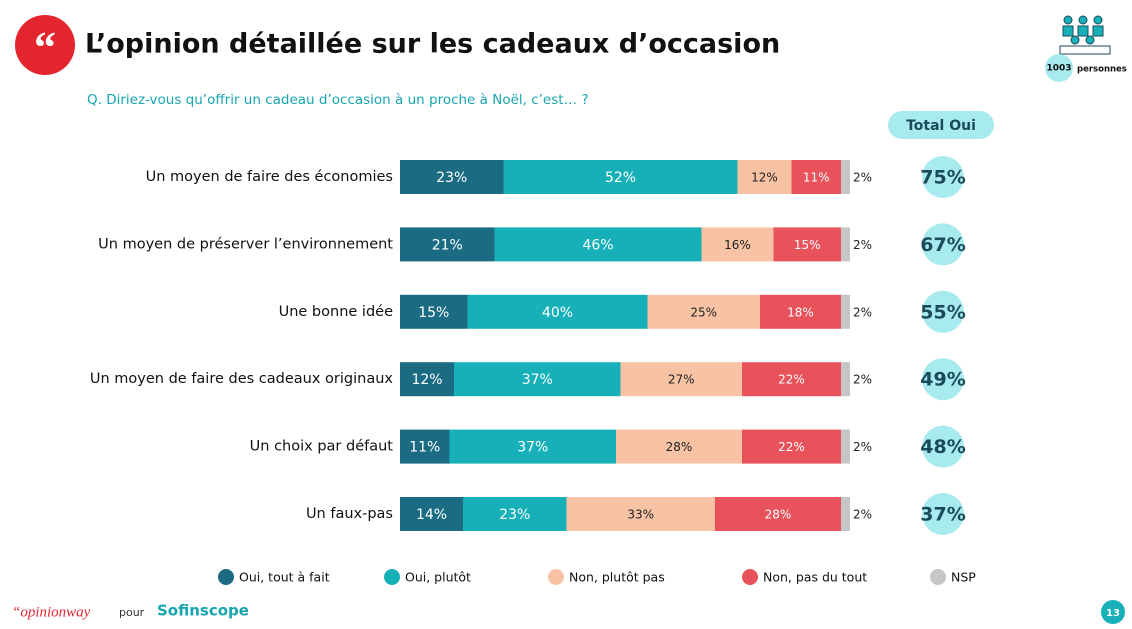  I want to click on sample-badge, so click(1059, 68).